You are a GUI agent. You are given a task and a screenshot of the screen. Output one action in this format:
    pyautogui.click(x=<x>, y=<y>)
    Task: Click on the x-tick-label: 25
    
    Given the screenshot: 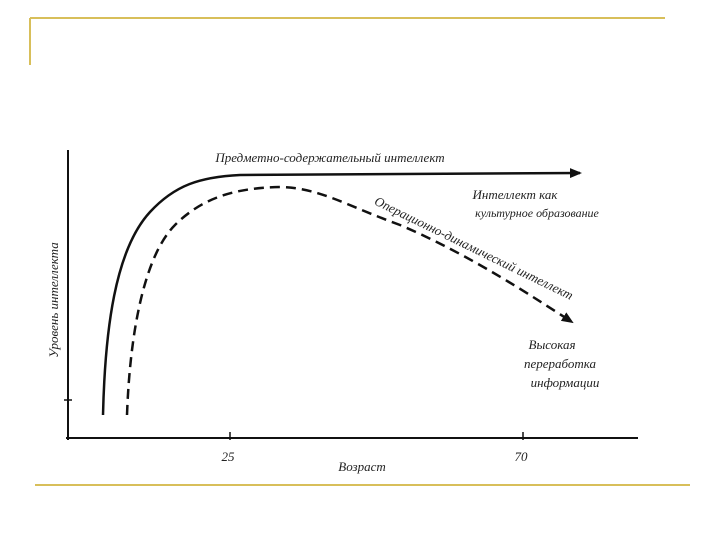 What is the action you would take?
    pyautogui.click(x=229, y=456)
    